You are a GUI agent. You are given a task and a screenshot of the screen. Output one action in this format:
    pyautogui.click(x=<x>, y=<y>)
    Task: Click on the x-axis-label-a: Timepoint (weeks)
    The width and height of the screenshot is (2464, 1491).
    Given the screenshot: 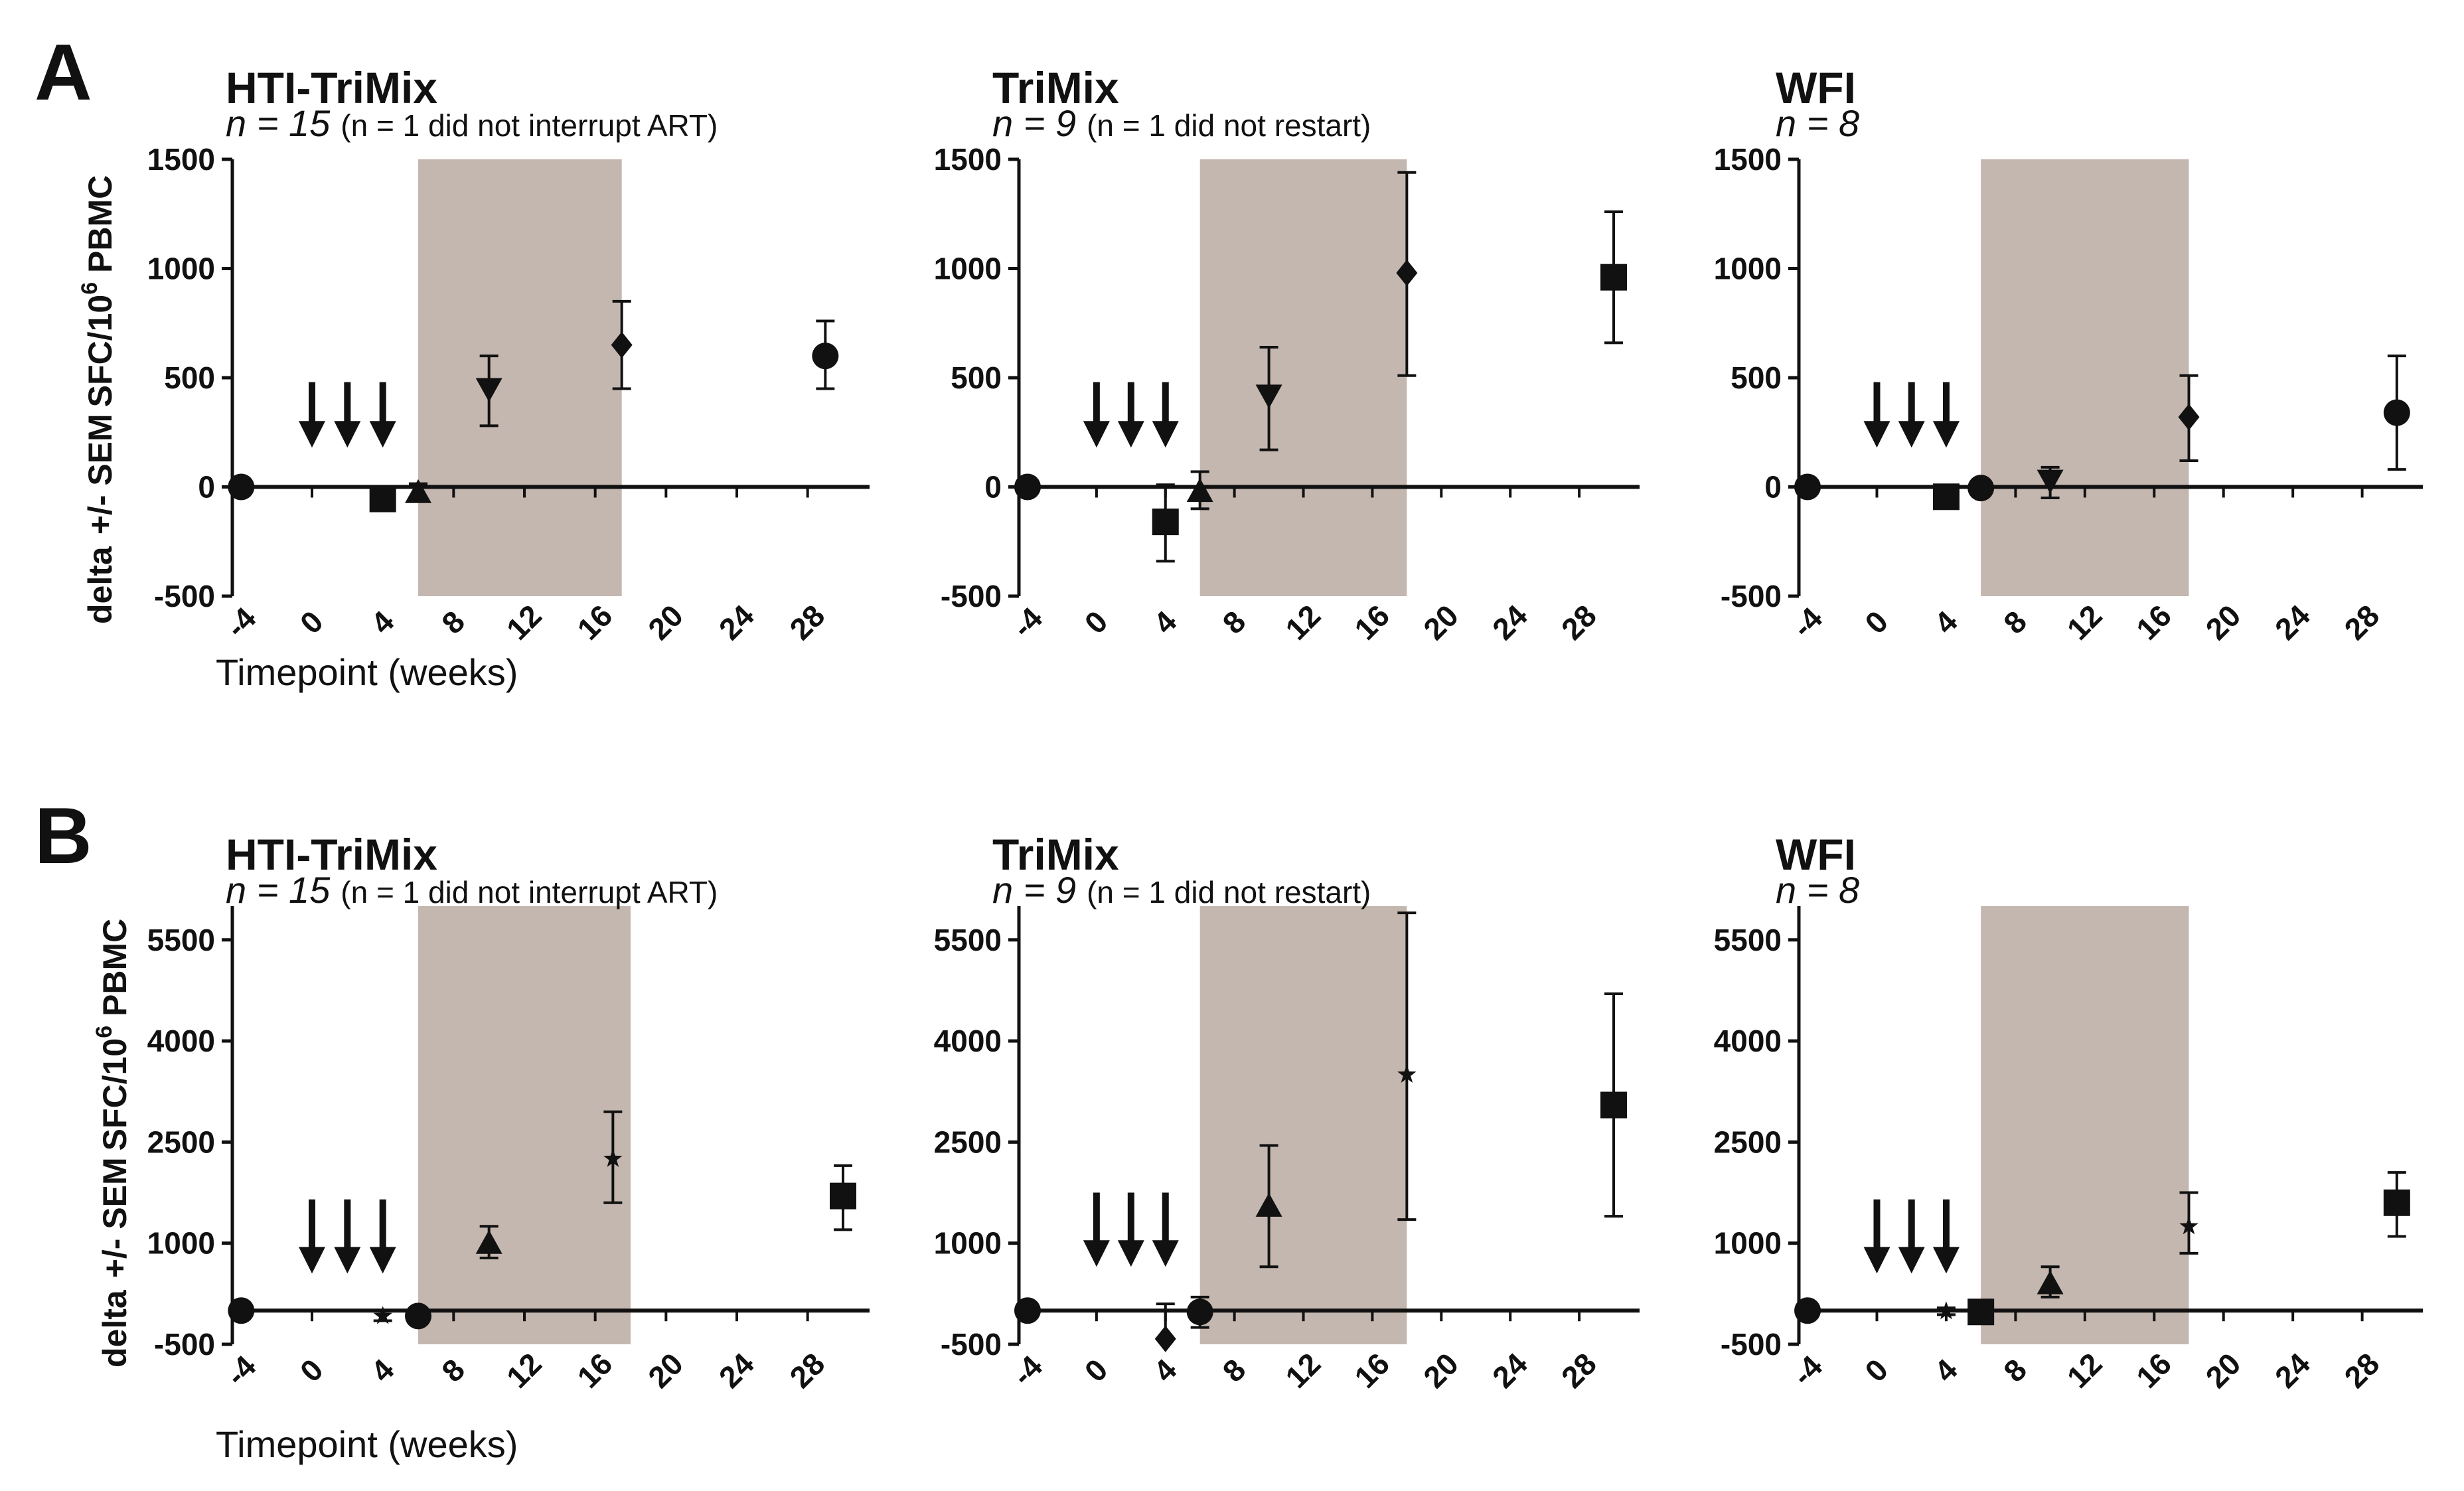 What is the action you would take?
    pyautogui.click(x=367, y=672)
    